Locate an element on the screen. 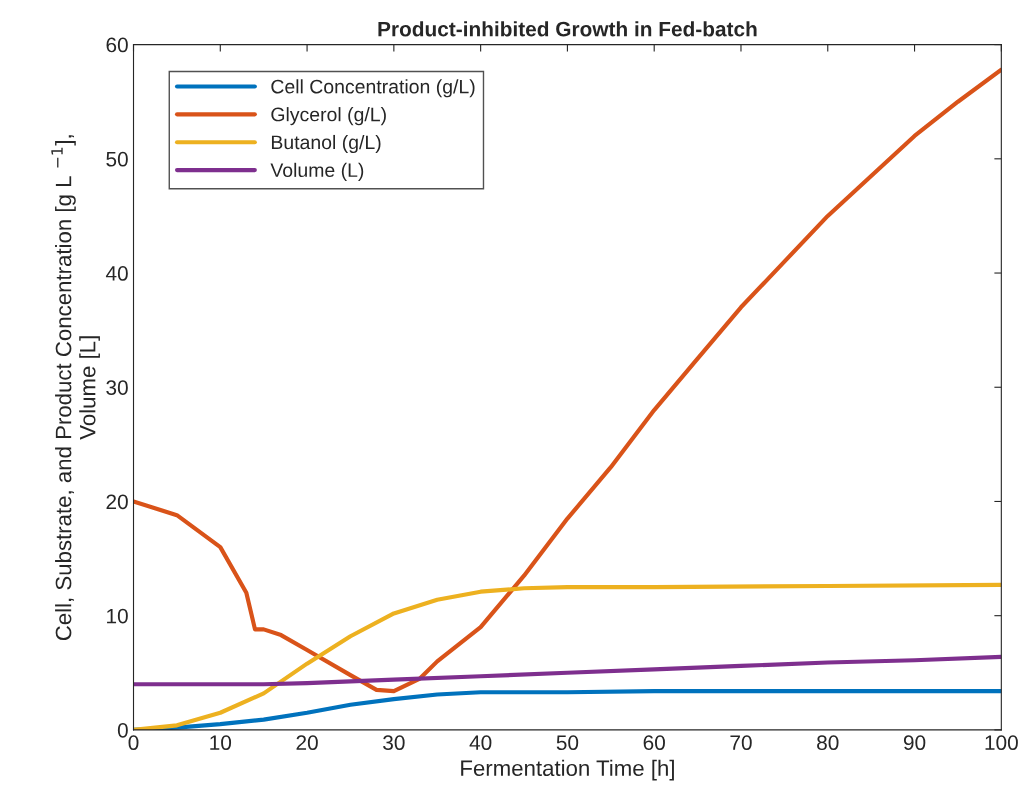  x-tick-label: 10 is located at coordinates (221, 743).